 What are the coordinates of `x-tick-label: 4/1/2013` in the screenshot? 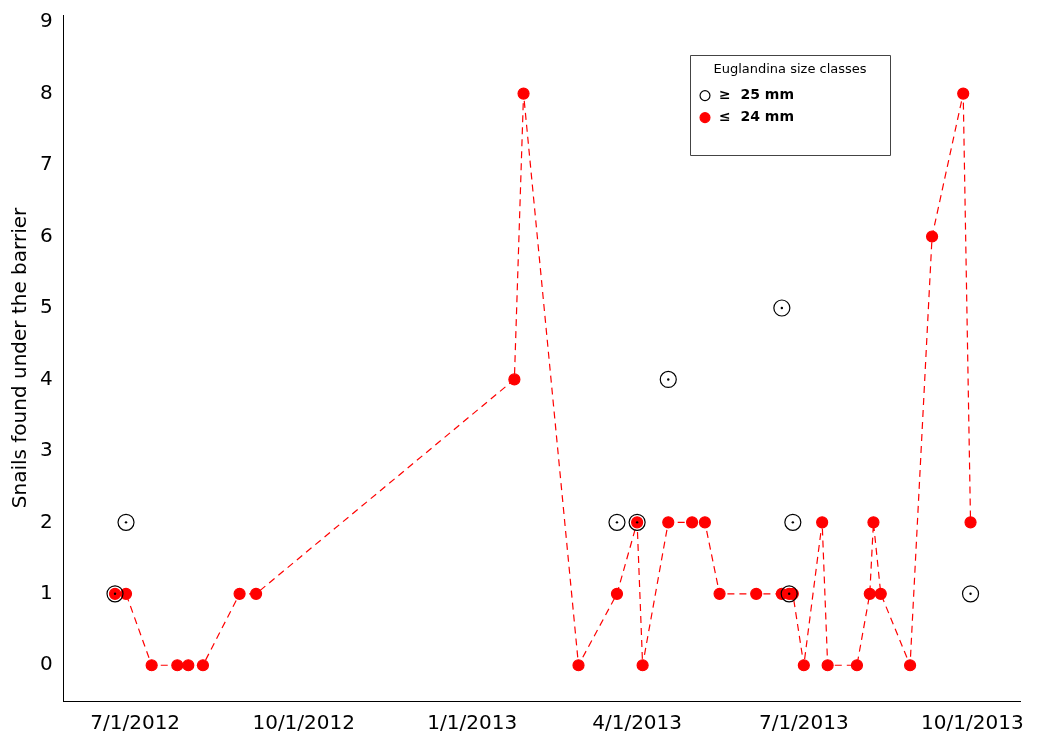 It's located at (637, 722).